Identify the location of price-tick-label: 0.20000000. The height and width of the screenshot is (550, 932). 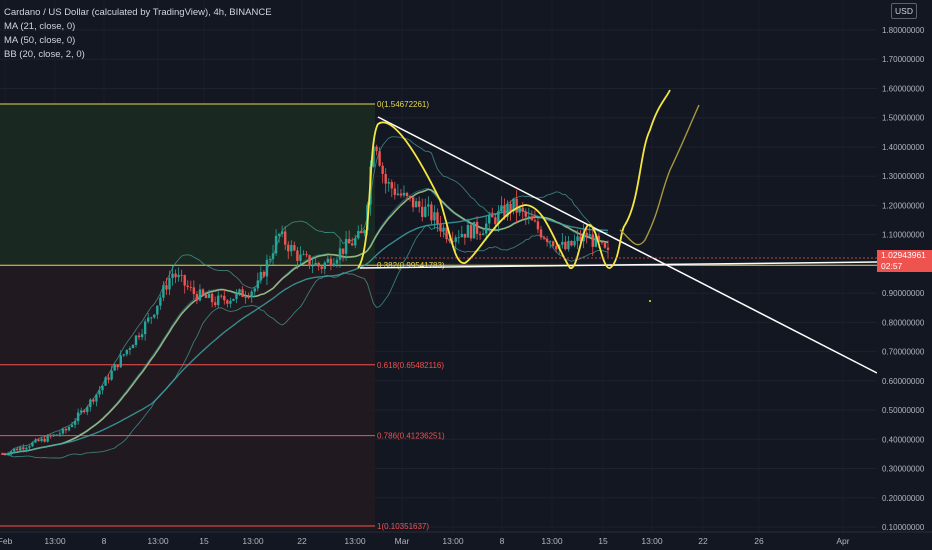
(903, 498).